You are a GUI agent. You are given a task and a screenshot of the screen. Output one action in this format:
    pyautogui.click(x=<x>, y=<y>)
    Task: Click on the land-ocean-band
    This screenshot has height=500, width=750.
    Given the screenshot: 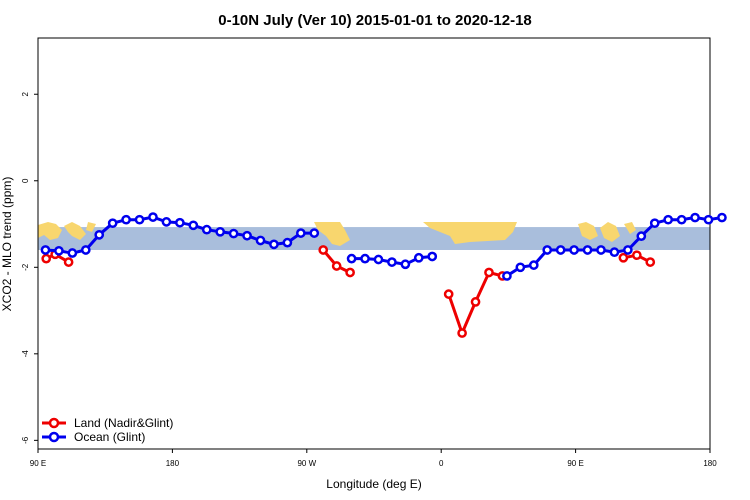 What is the action you would take?
    pyautogui.click(x=374, y=236)
    